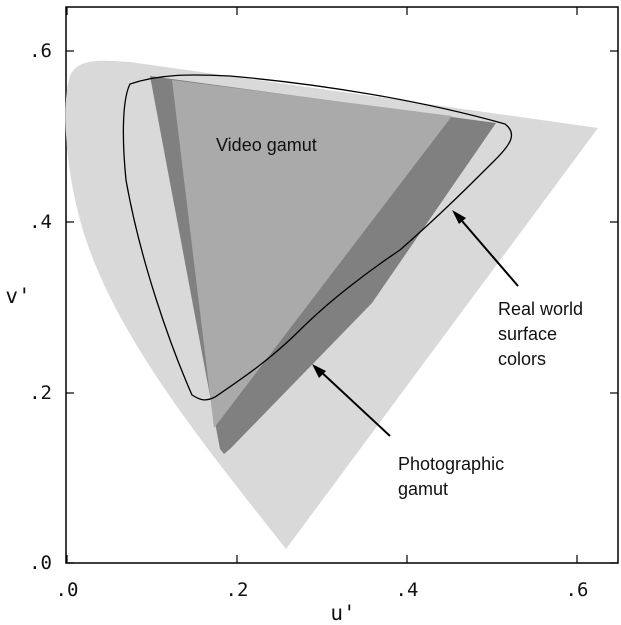 This screenshot has height=625, width=621. What do you see at coordinates (67, 590) in the screenshot?
I see `x-tick-label: .0` at bounding box center [67, 590].